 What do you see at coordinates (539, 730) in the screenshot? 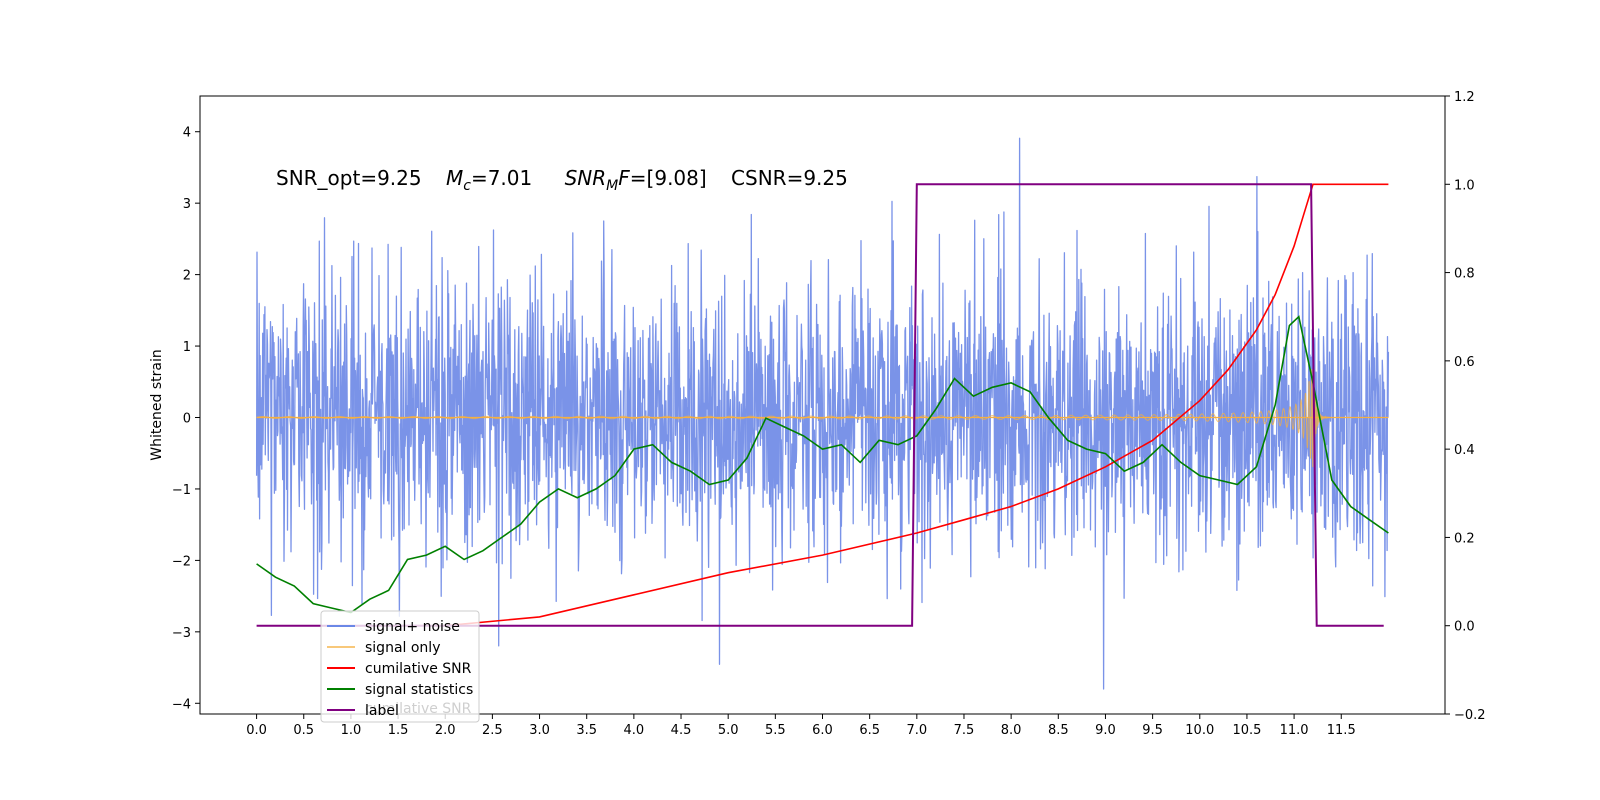
I see `x-tick-label: 3.0` at bounding box center [539, 730].